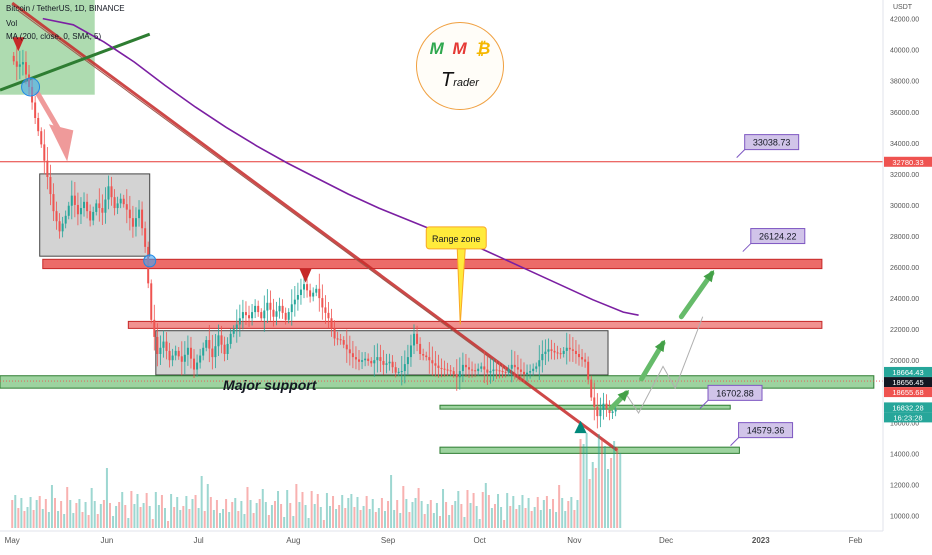 The height and width of the screenshot is (555, 932). What do you see at coordinates (65, 8) in the screenshot?
I see `symbol-title: Bitcoin / TetherUS, 1D, BINANCE` at bounding box center [65, 8].